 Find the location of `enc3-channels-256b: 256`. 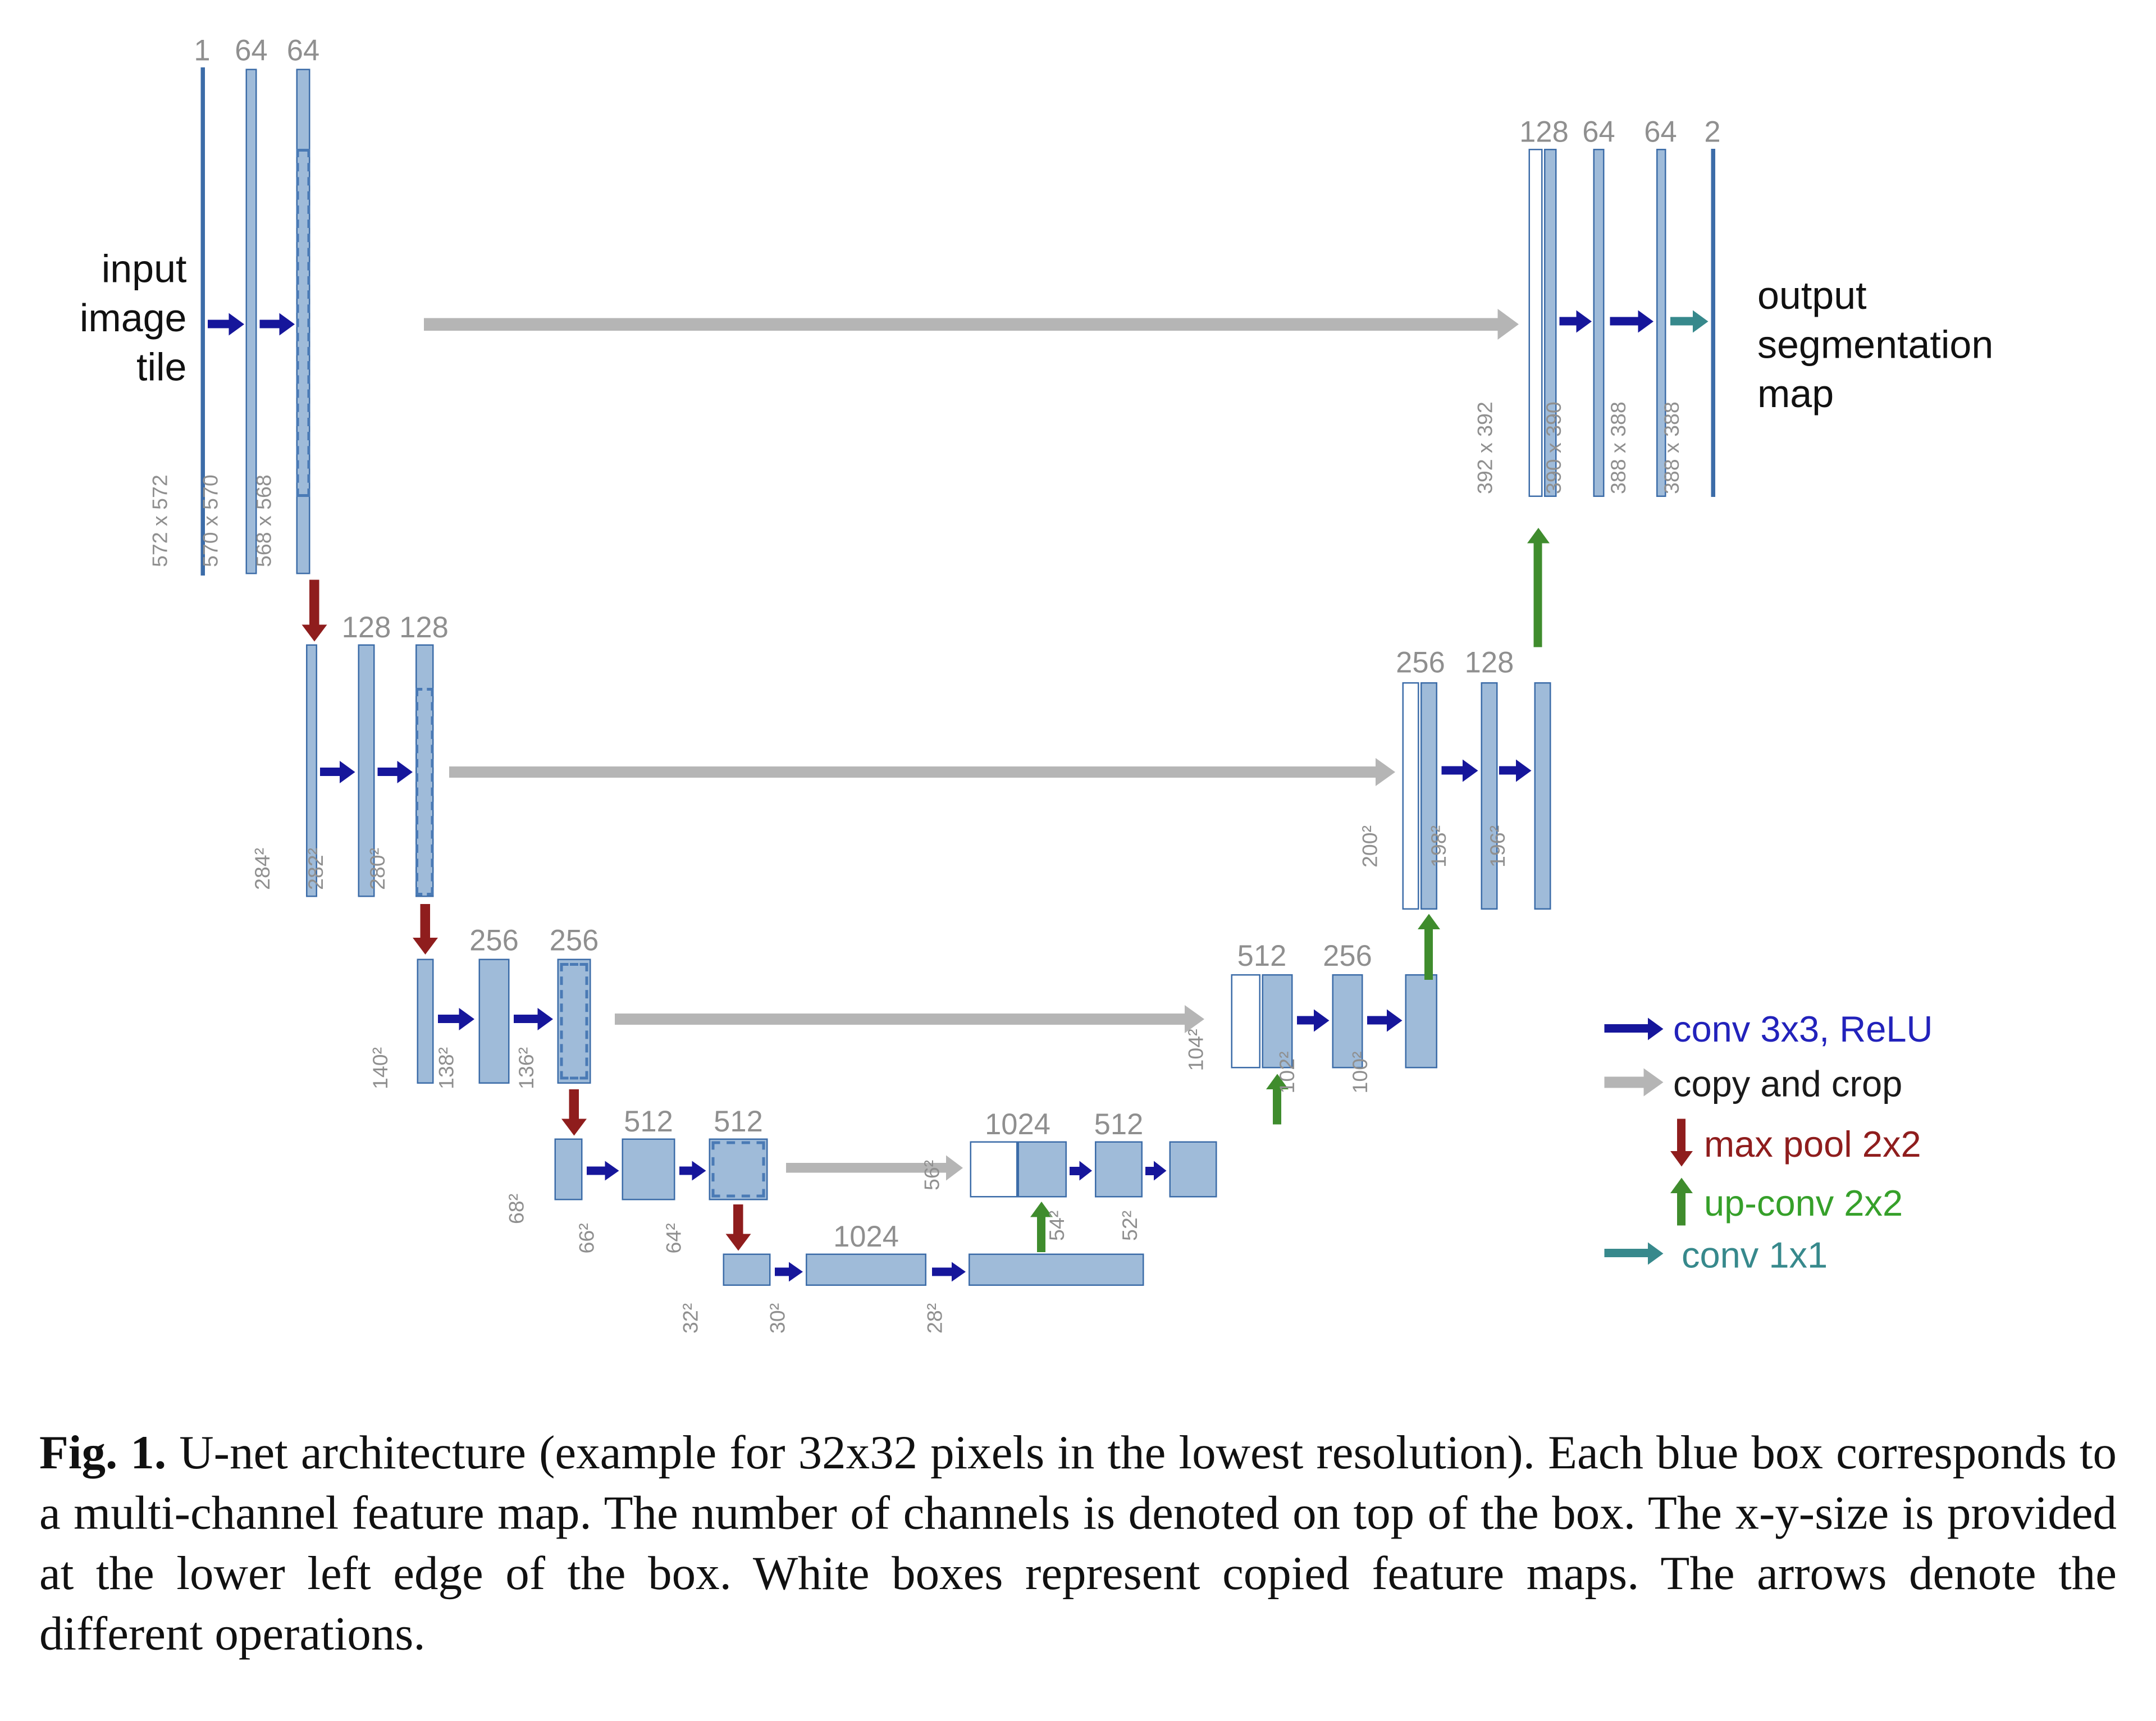

enc3-channels-256b: 256 is located at coordinates (574, 941).